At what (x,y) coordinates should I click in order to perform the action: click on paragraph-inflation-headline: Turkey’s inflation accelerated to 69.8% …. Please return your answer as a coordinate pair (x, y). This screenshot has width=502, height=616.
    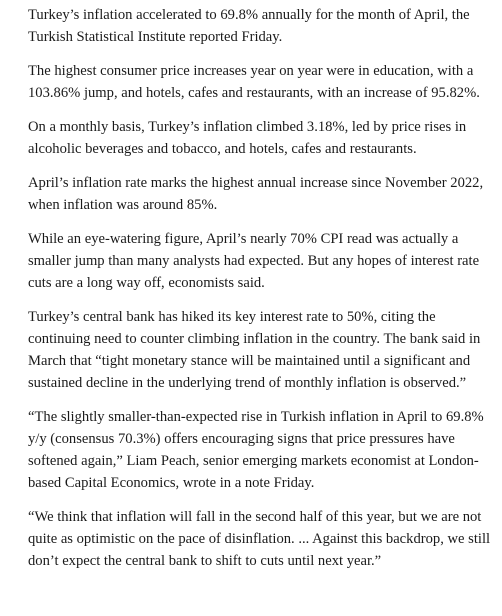
    Looking at the image, I should click on (262, 26).